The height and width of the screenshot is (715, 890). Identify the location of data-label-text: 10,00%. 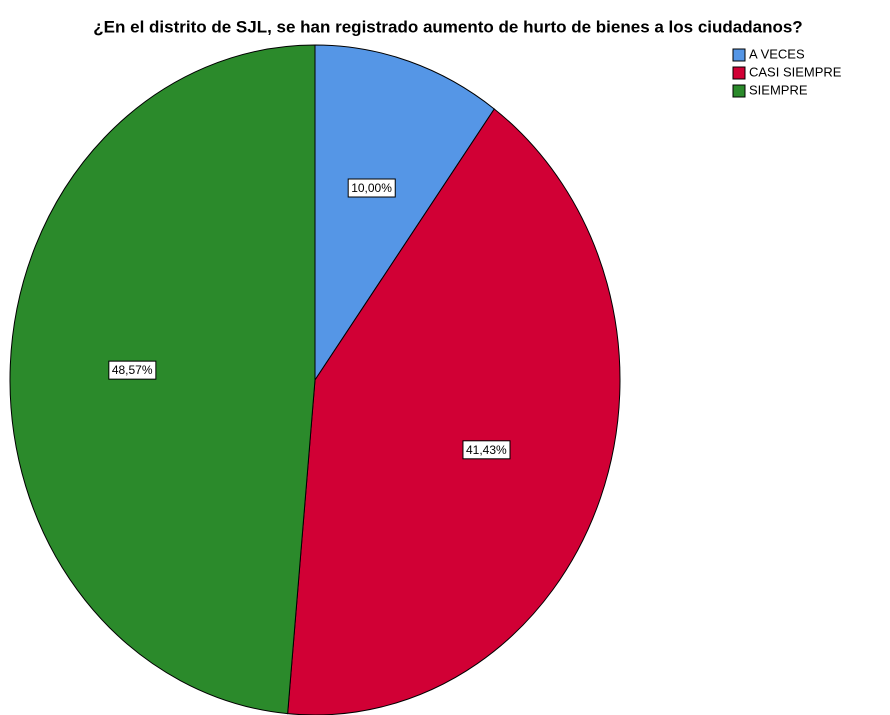
(371, 188).